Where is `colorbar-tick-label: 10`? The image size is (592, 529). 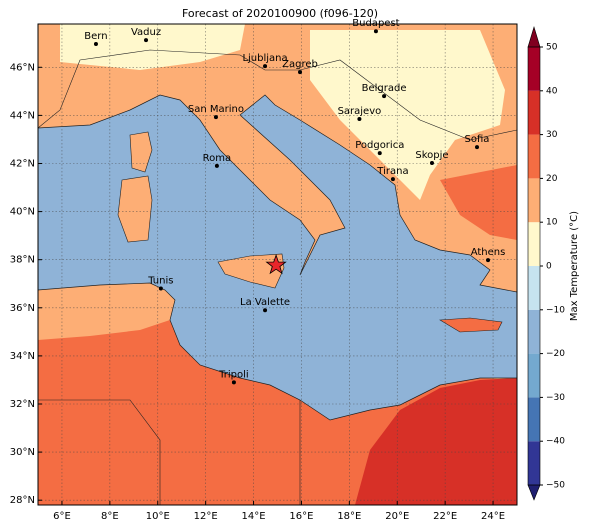 colorbar-tick-label: 10 is located at coordinates (552, 223).